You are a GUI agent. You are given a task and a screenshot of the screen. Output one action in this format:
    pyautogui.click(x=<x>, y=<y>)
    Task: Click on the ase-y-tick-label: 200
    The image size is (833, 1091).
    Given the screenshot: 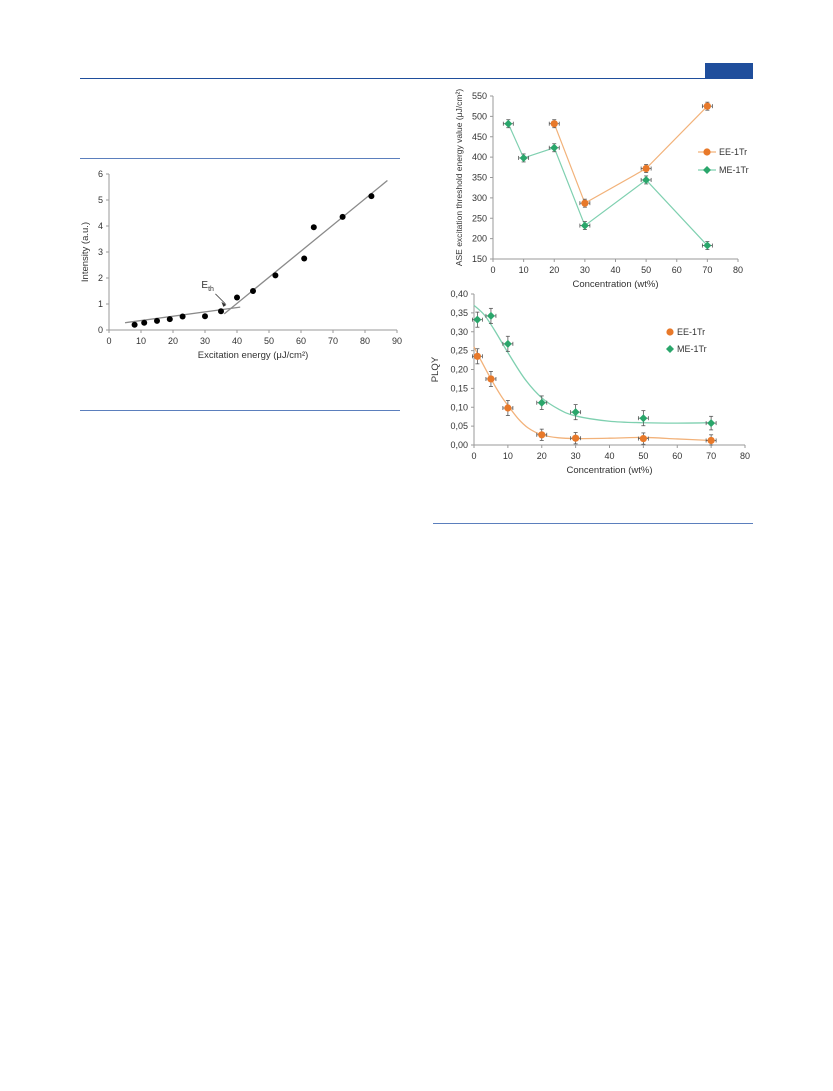 What is the action you would take?
    pyautogui.click(x=479, y=239)
    